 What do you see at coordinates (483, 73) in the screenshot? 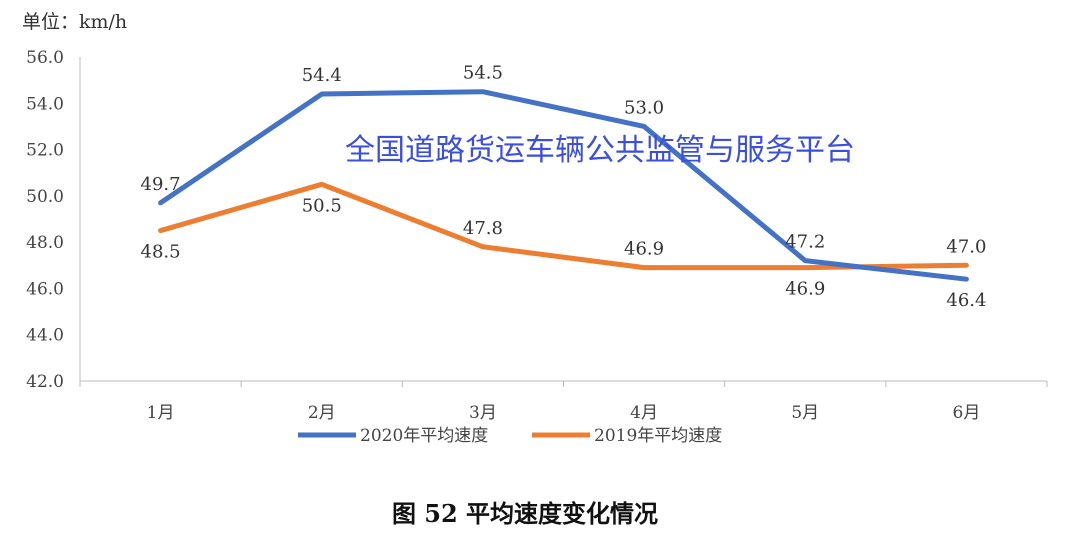
I see `data-label: 54.5` at bounding box center [483, 73].